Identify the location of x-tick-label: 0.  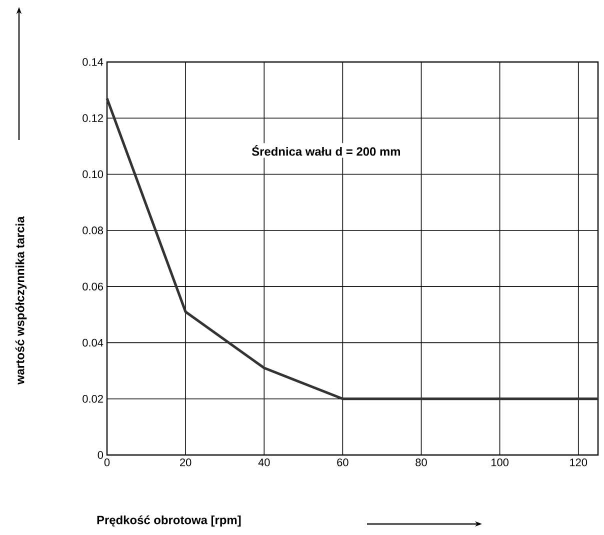
(107, 462).